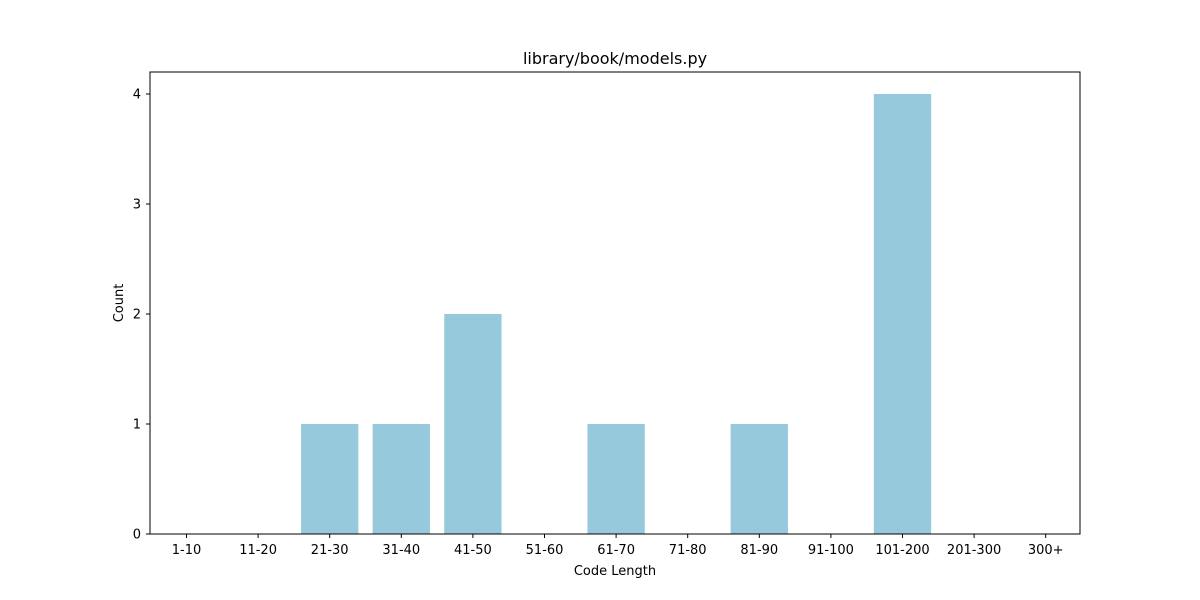  Describe the element at coordinates (137, 315) in the screenshot. I see `y-tick-label: 2` at that location.